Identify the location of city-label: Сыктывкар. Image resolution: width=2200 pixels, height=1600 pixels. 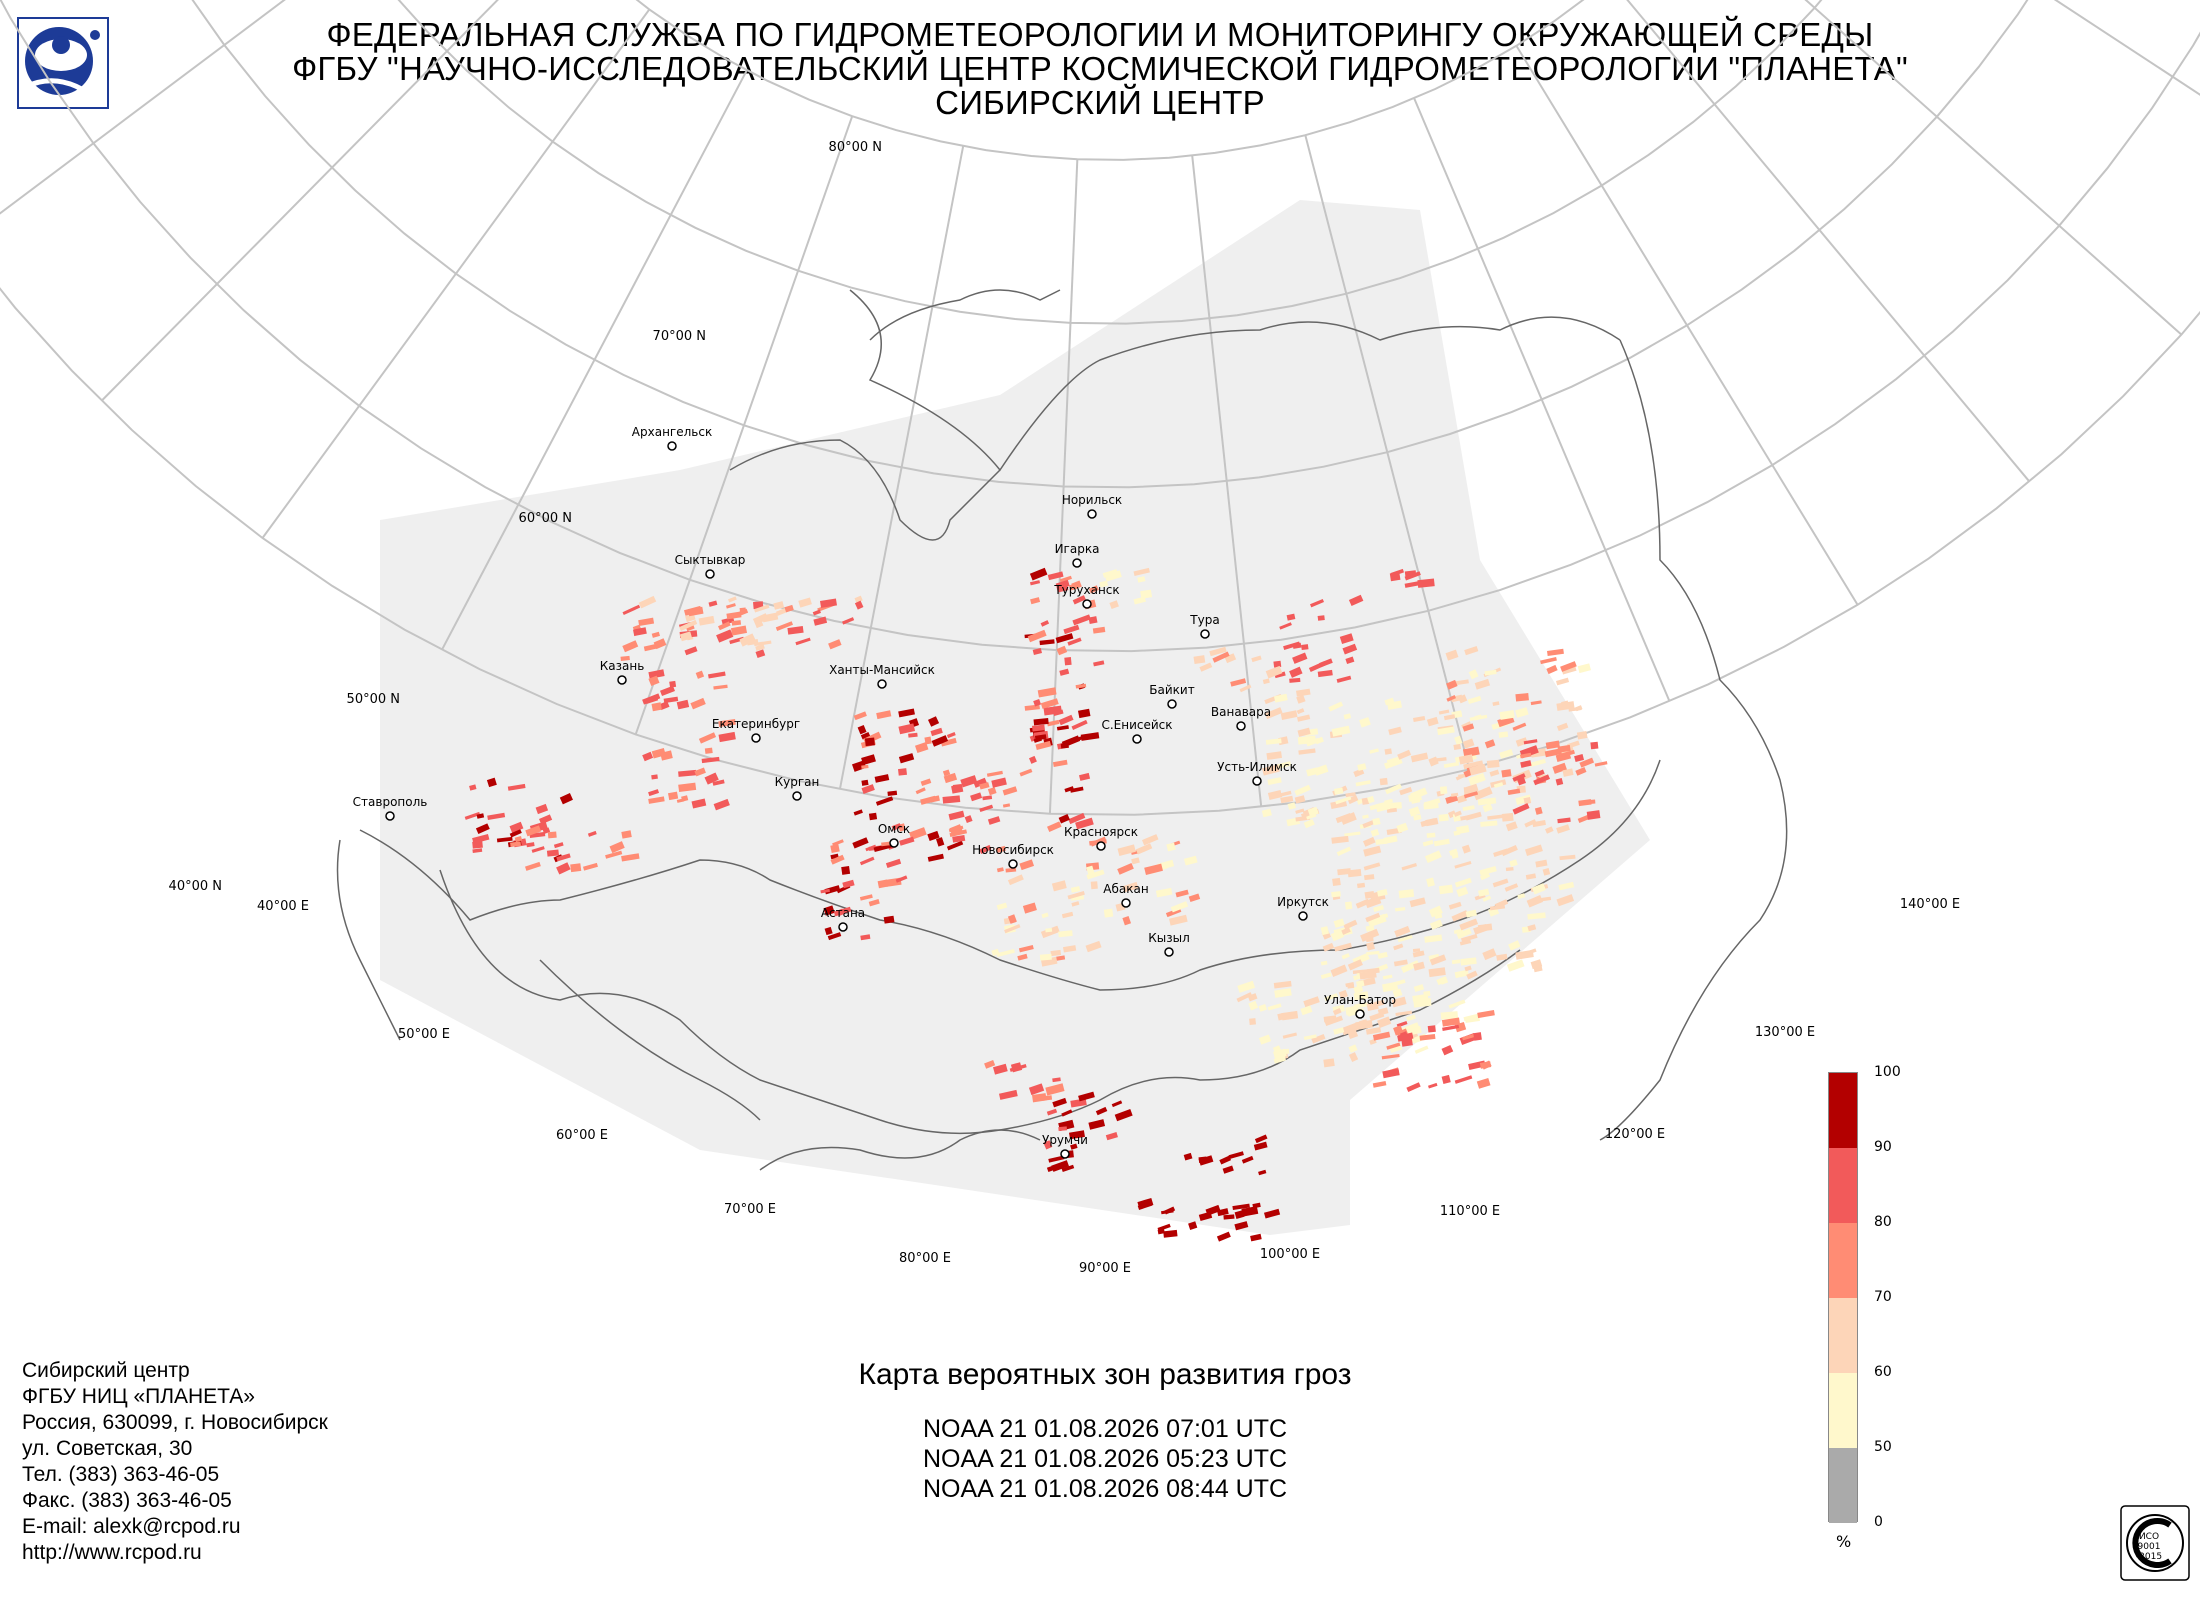
(710, 560).